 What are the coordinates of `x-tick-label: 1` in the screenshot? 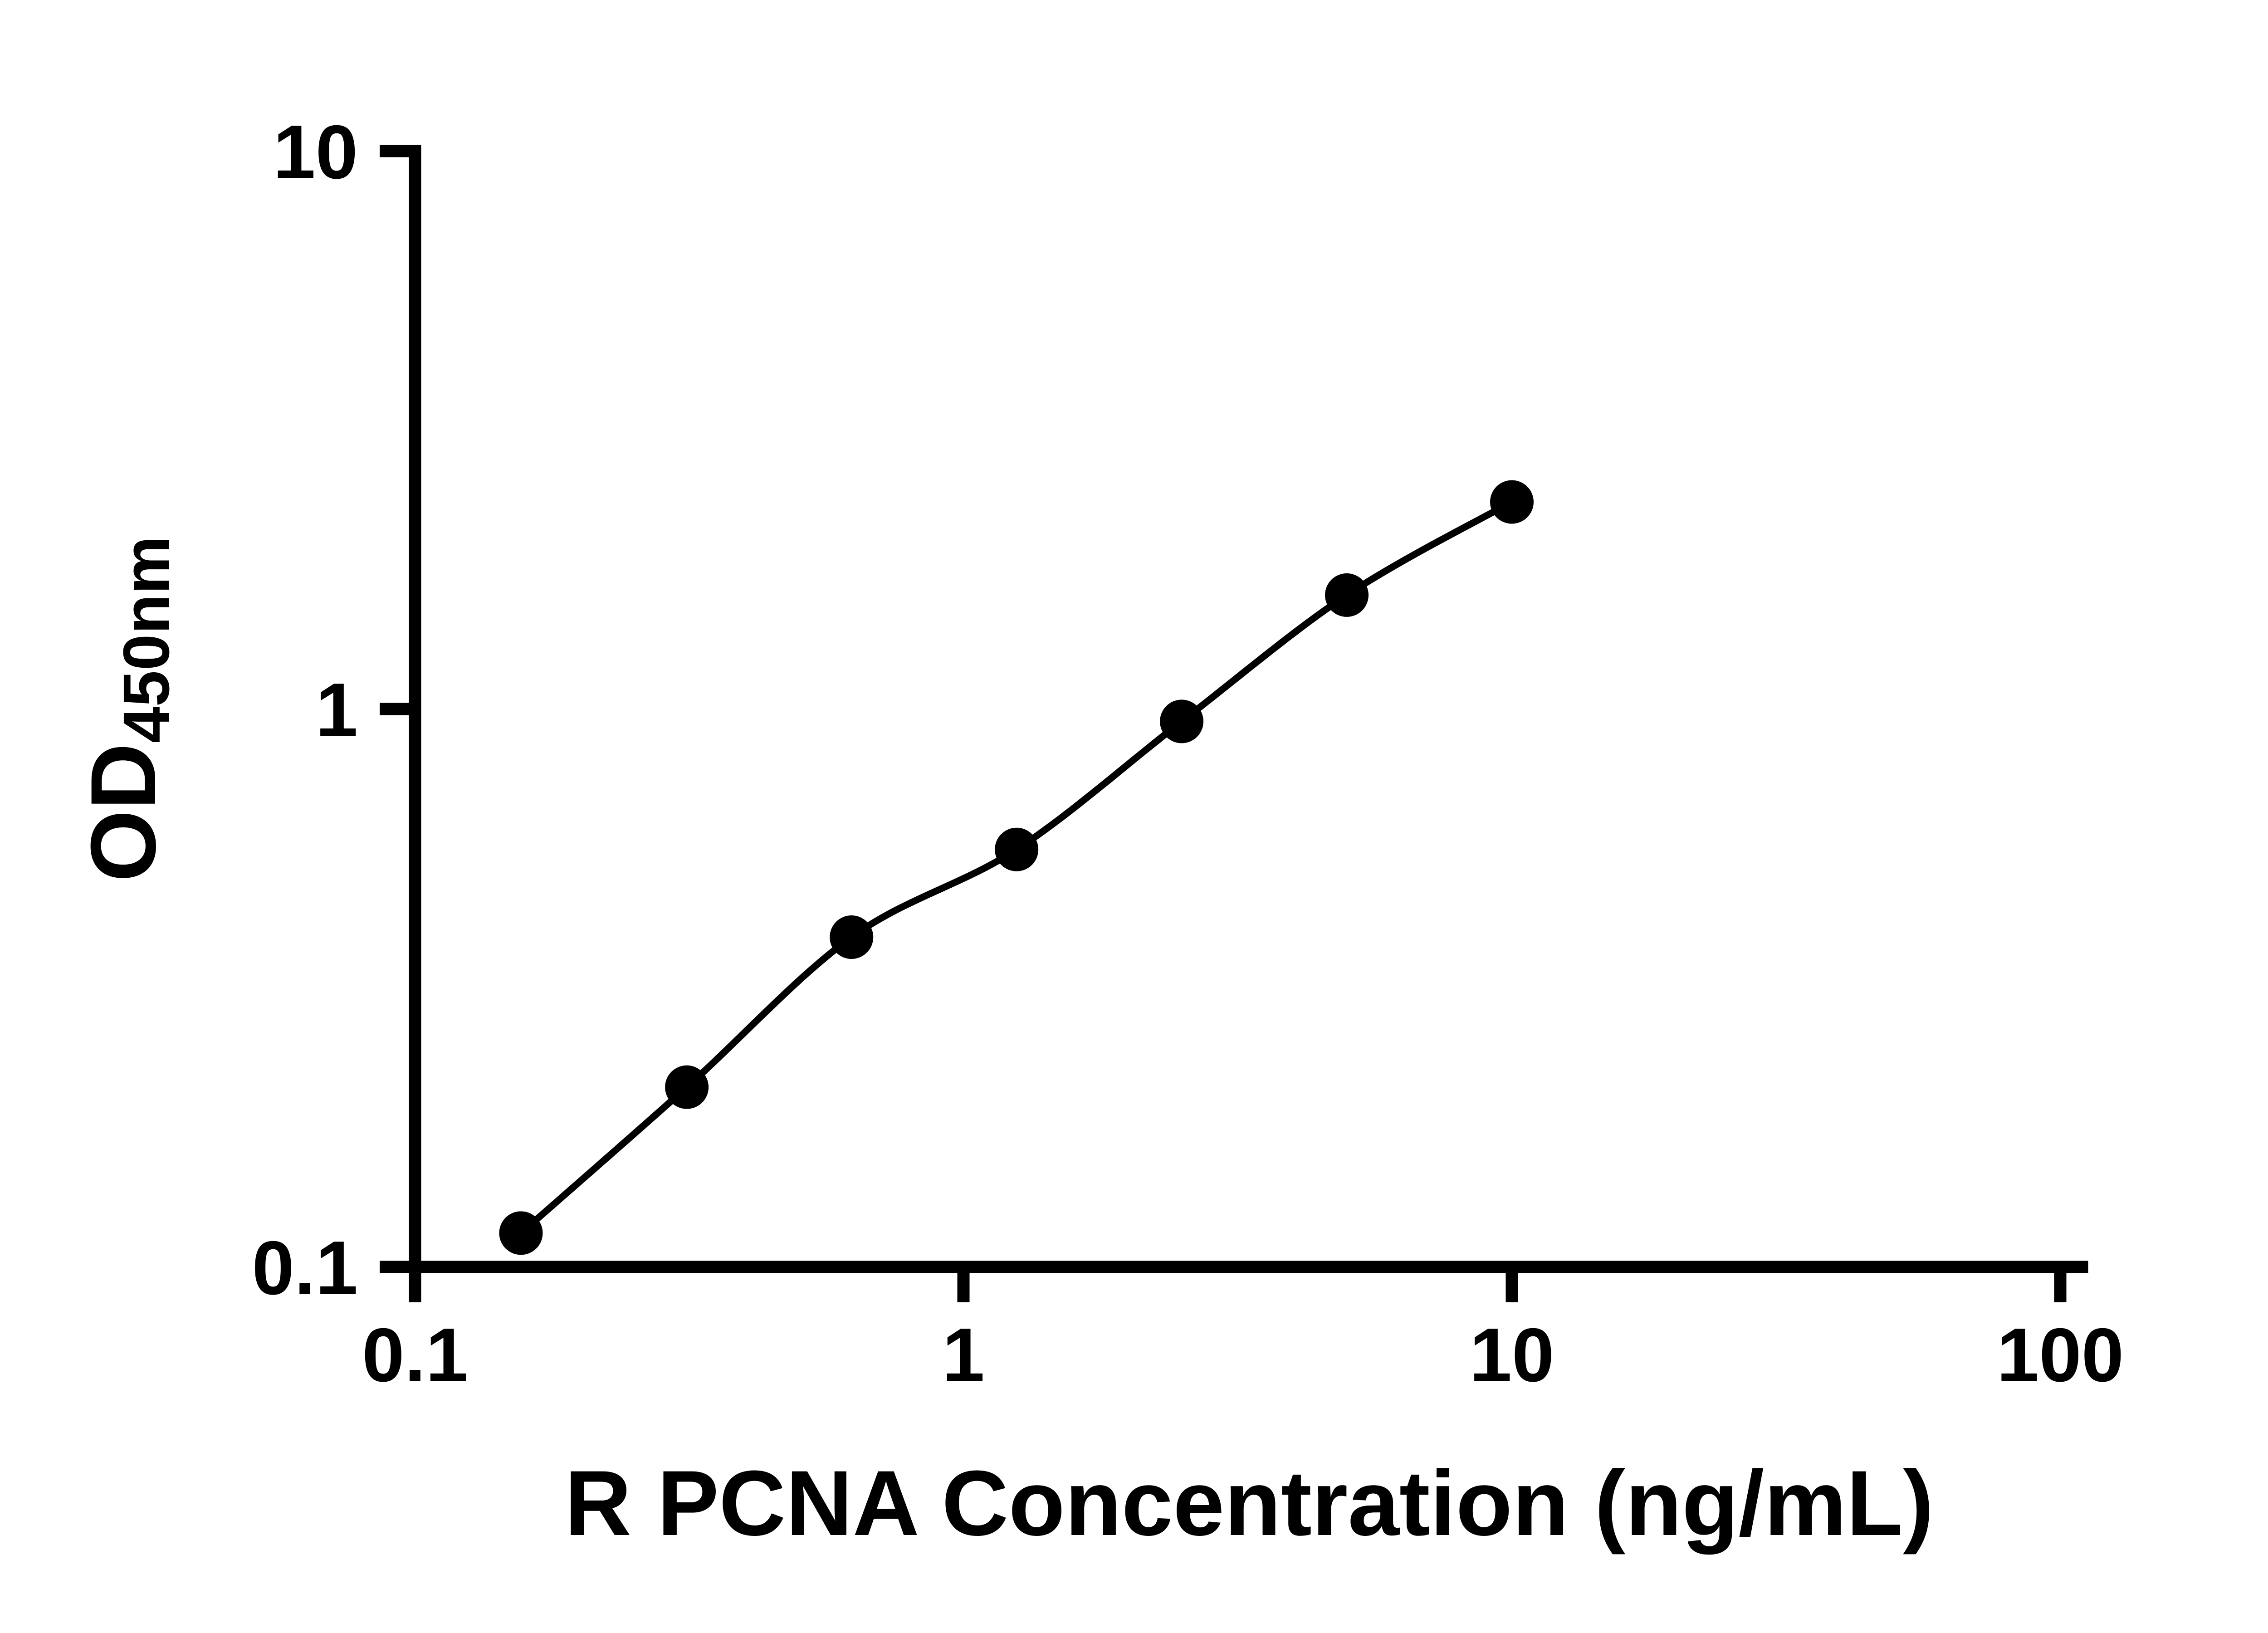 It's located at (963, 1355).